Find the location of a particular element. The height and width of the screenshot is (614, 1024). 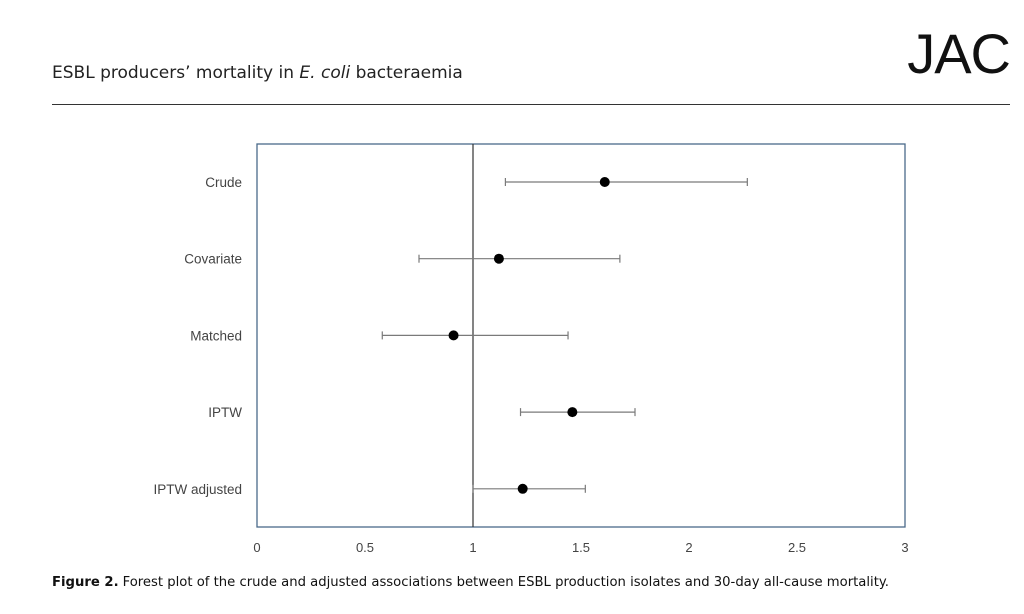

category-label: Crude is located at coordinates (223, 182).